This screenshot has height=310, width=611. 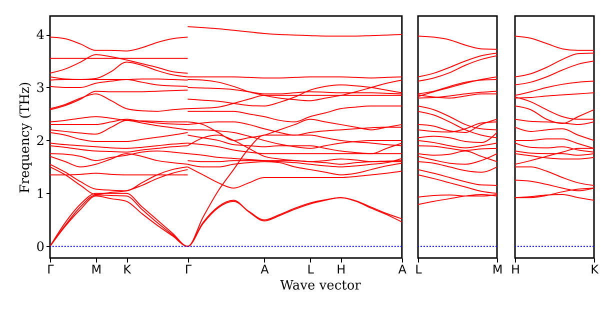 I want to click on x-axis-title: Wave vector, so click(x=321, y=286).